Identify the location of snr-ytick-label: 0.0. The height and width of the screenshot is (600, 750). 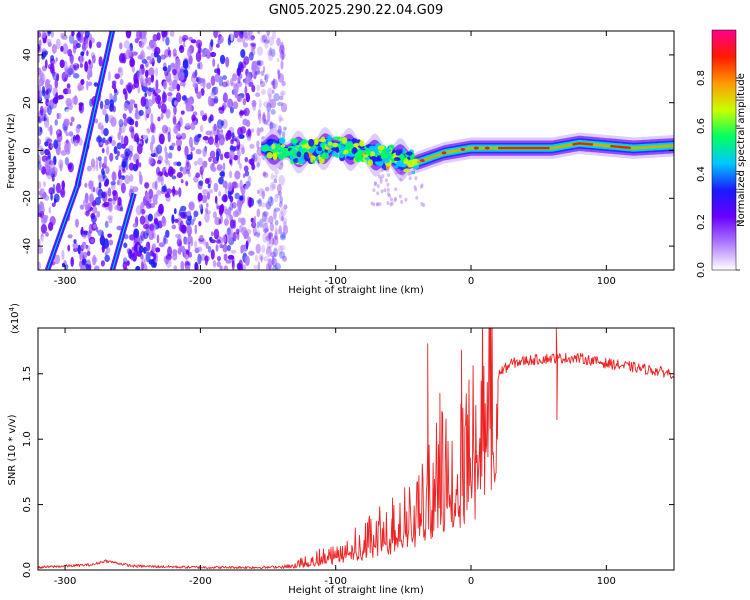
(27, 570).